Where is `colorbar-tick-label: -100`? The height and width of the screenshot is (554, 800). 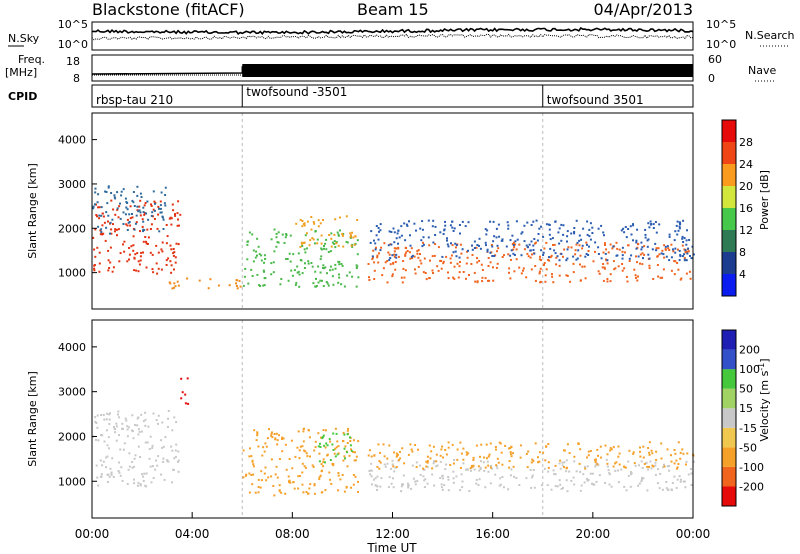
colorbar-tick-label: -100 is located at coordinates (751, 467).